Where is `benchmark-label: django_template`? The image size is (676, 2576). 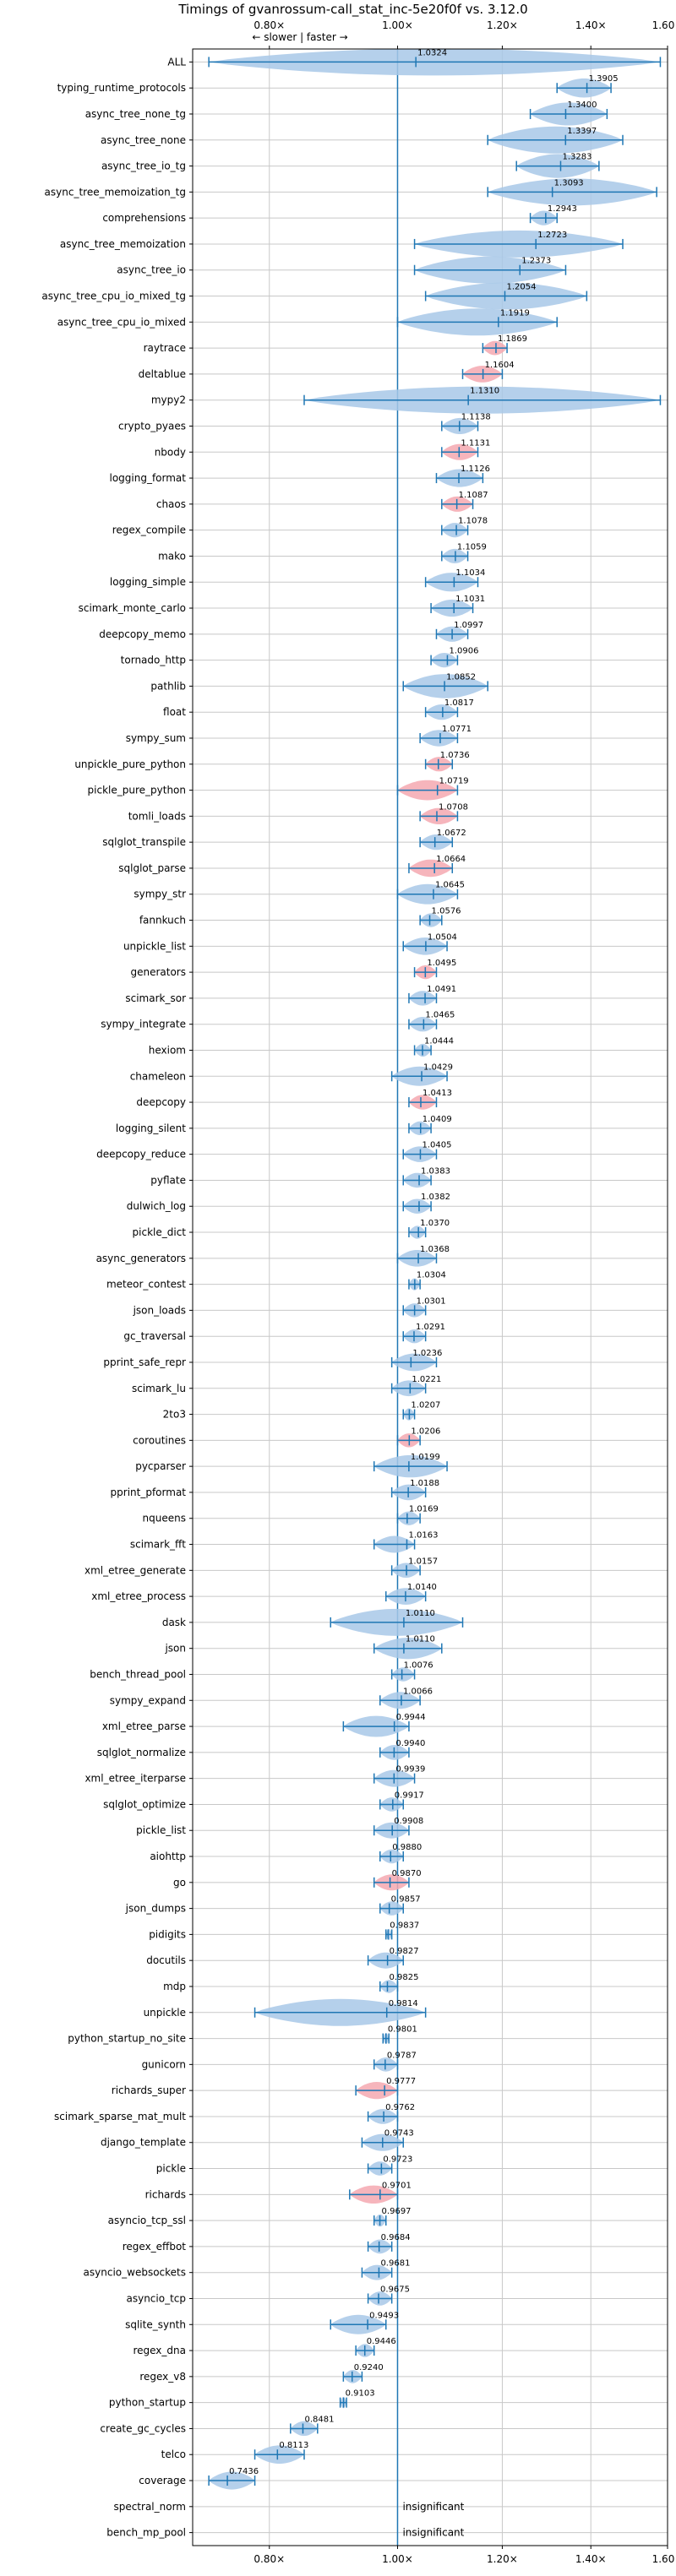 benchmark-label: django_template is located at coordinates (143, 2143).